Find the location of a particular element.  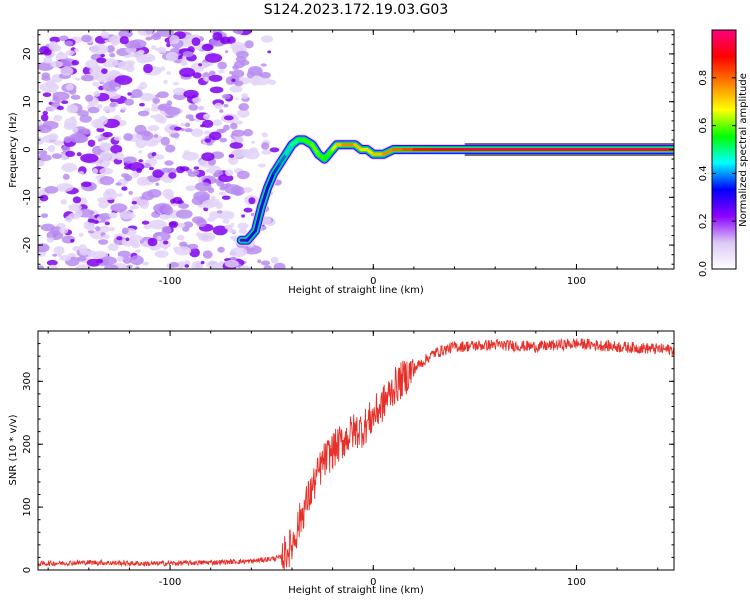

snr-xtick-label: 100 is located at coordinates (576, 582).